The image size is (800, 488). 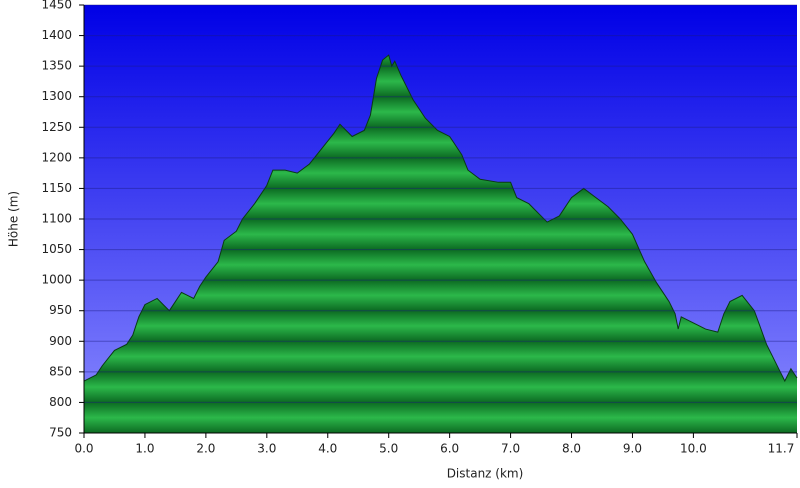 What do you see at coordinates (14, 219) in the screenshot?
I see `y-axis-label: Höhe (m)` at bounding box center [14, 219].